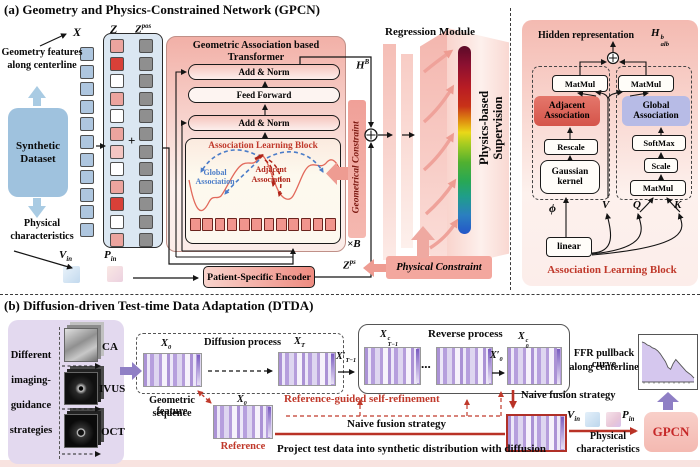 Image resolution: width=700 pixels, height=467 pixels. What do you see at coordinates (592, 419) in the screenshot?
I see `vin-swatch-b` at bounding box center [592, 419].